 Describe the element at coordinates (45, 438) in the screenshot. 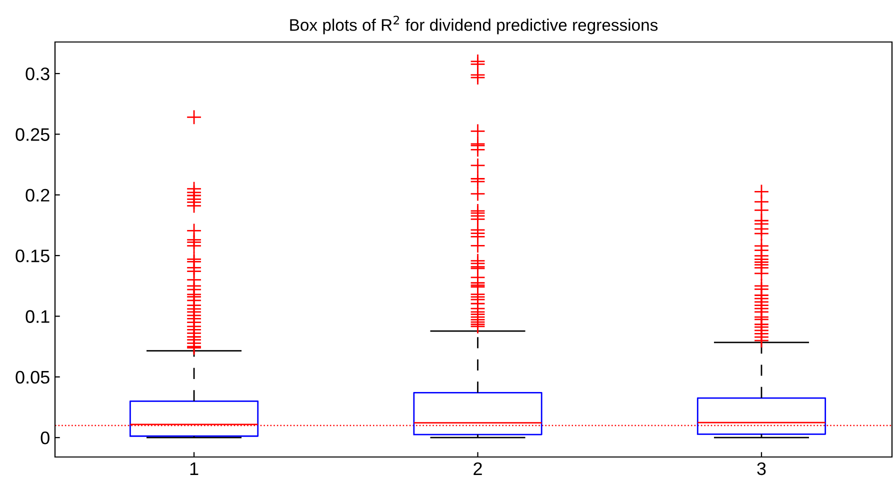

I see `y-tick-label: 0` at that location.